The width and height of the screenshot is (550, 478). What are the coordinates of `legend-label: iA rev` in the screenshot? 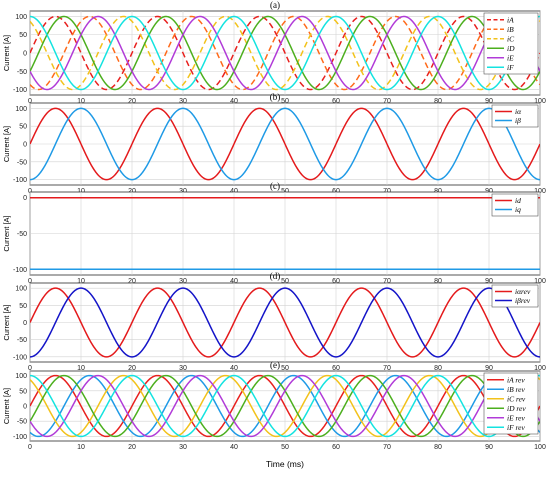 It's located at (516, 379).